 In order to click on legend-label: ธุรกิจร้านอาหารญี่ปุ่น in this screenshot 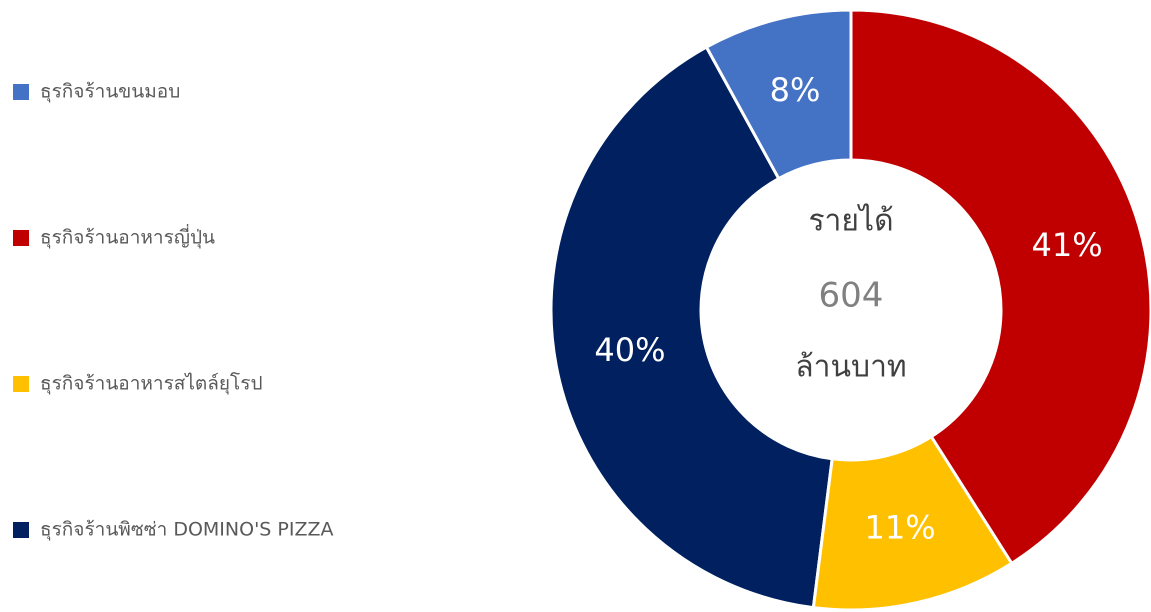, I will do `click(127, 237)`.